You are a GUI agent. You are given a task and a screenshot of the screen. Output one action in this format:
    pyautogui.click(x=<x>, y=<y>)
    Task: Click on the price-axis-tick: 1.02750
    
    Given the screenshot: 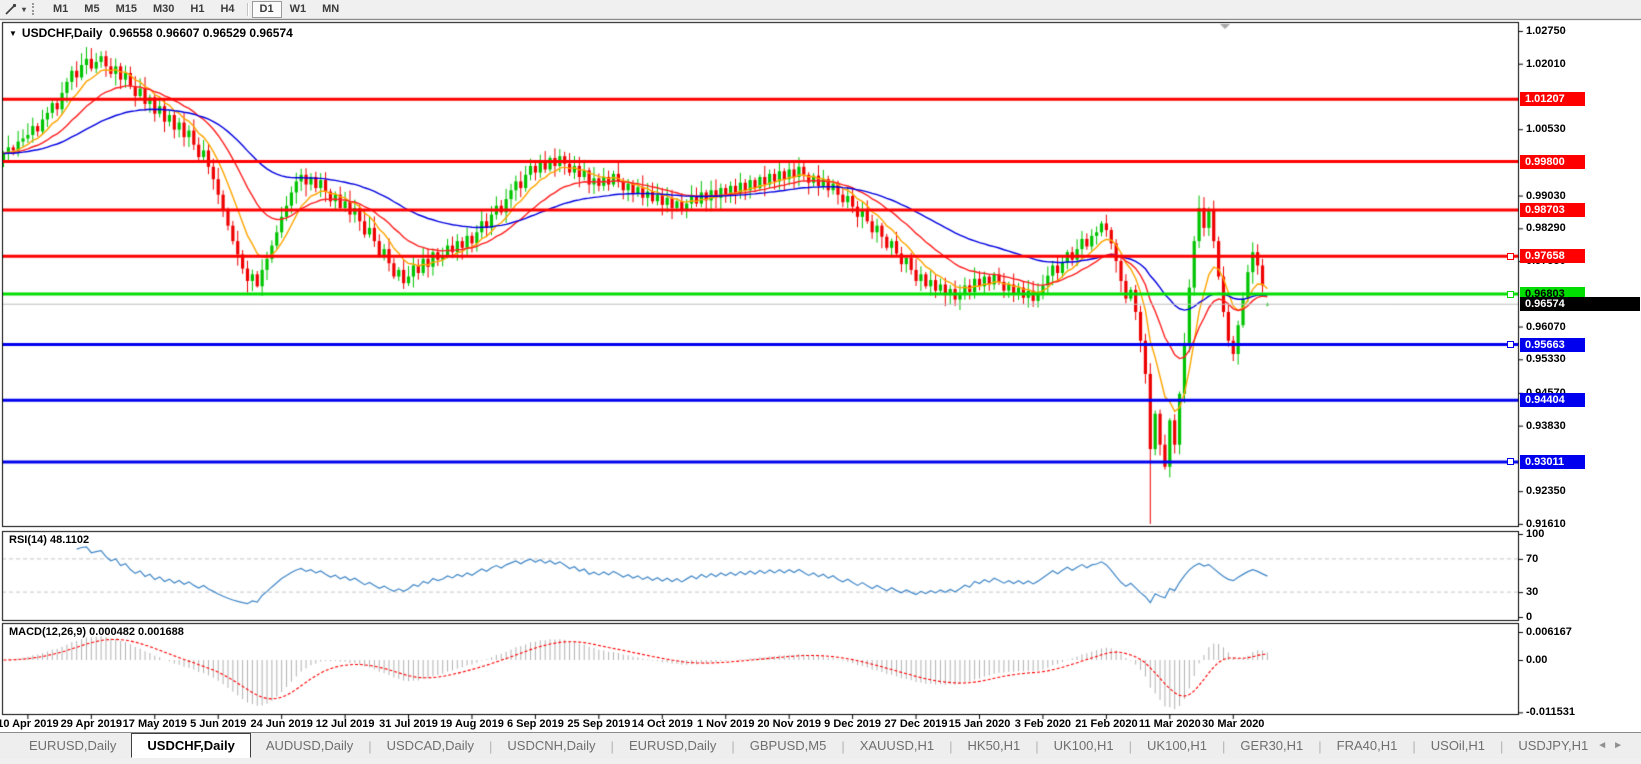 What is the action you would take?
    pyautogui.click(x=1546, y=30)
    